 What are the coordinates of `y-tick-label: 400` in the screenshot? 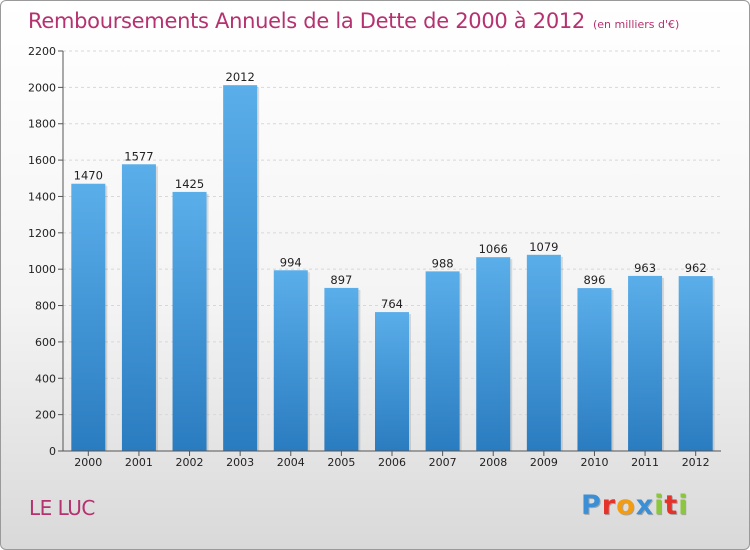 It's located at (45, 378).